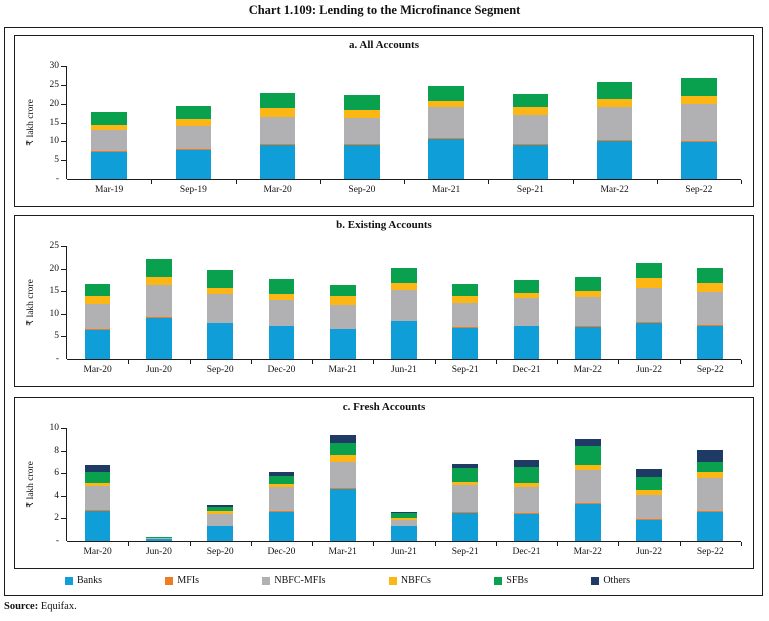 The height and width of the screenshot is (621, 769). Describe the element at coordinates (465, 552) in the screenshot. I see `x-tick-label: Sep-21` at that location.